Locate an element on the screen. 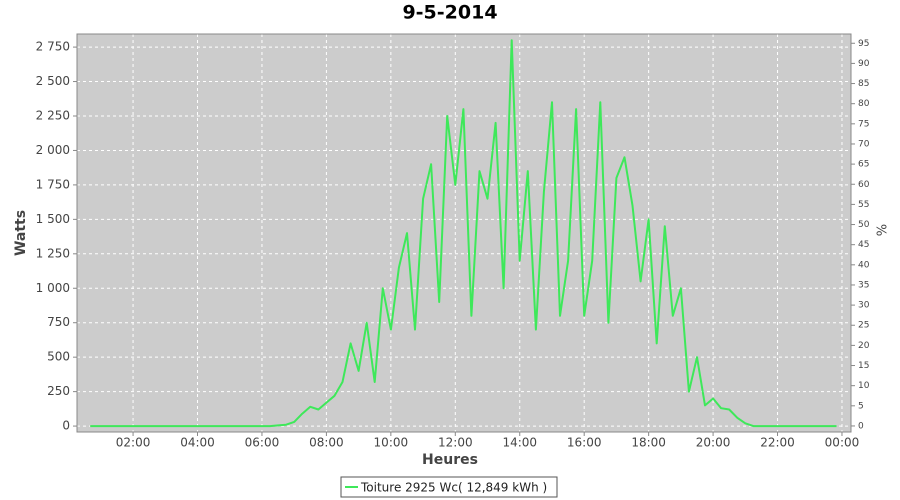 The width and height of the screenshot is (900, 500). y2-tick-label: 20 is located at coordinates (864, 346).